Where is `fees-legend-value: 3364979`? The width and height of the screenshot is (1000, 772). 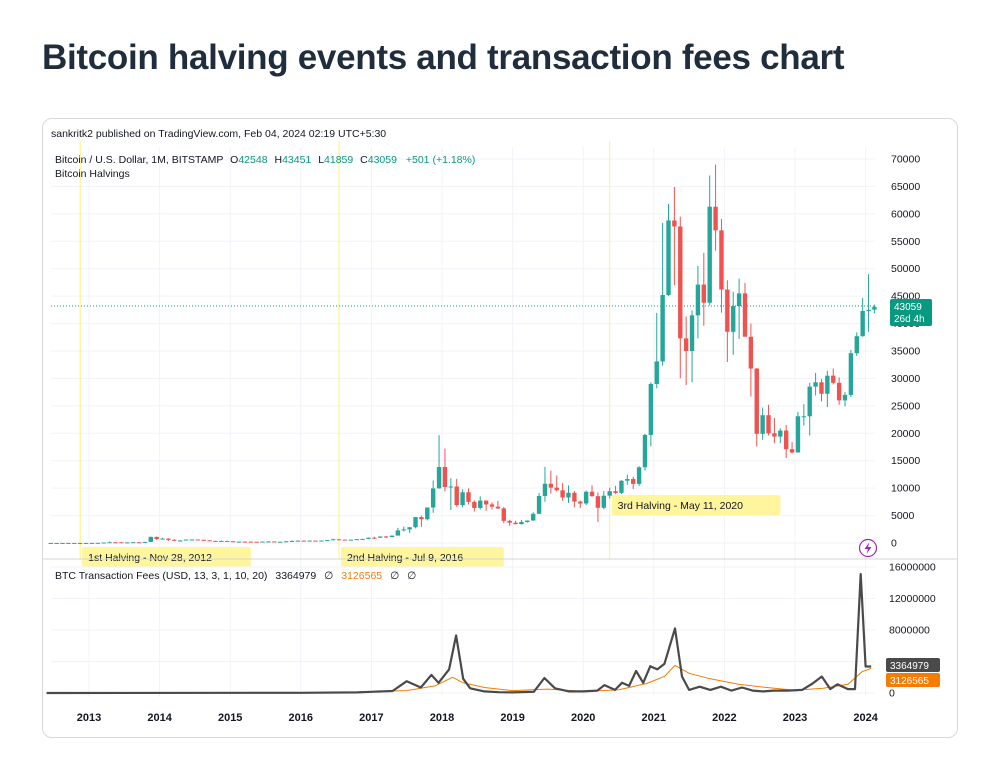 fees-legend-value: 3364979 is located at coordinates (295, 576).